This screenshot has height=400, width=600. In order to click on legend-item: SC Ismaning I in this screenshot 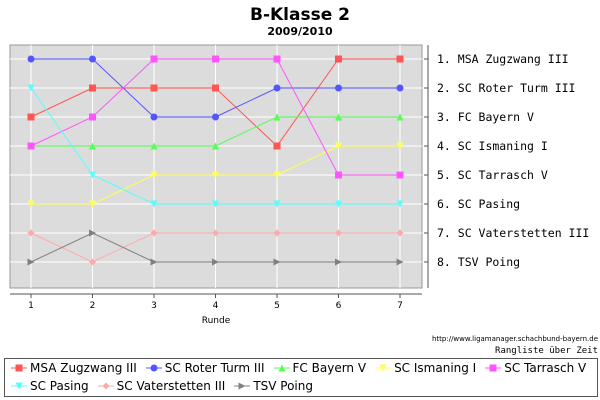, I will do `click(425, 368)`.